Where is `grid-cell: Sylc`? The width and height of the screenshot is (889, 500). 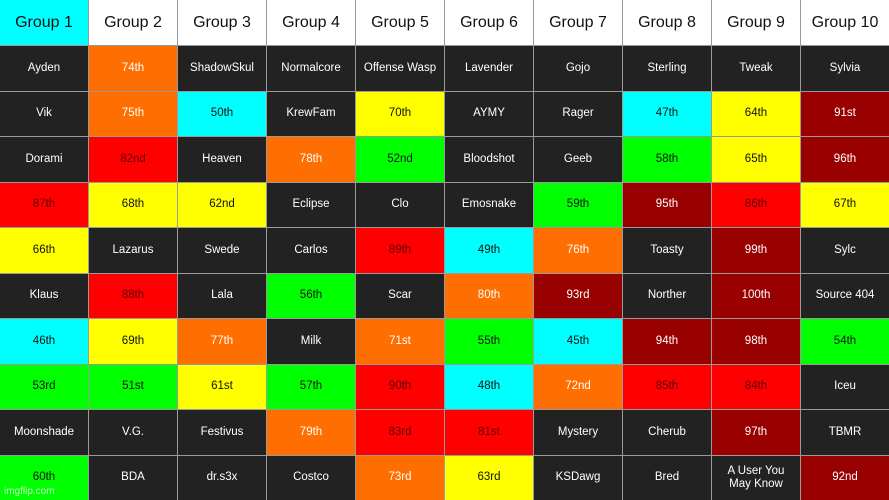 grid-cell: Sylc is located at coordinates (845, 250).